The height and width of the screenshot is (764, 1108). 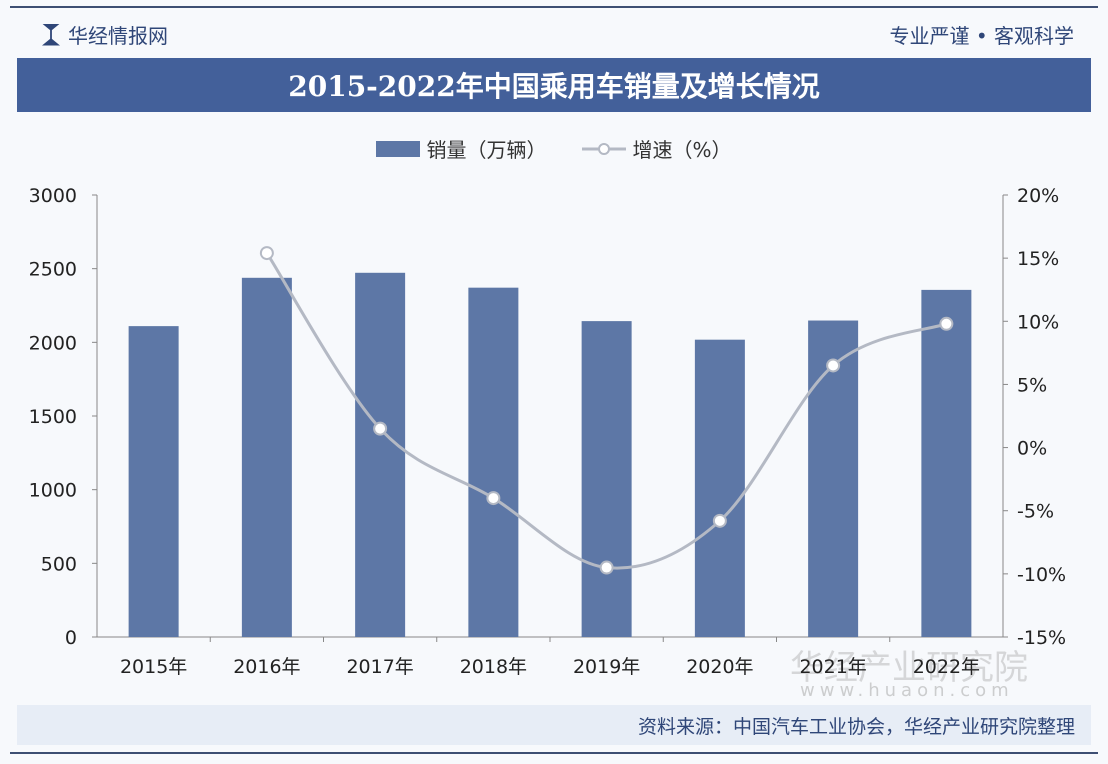 What do you see at coordinates (118, 36) in the screenshot?
I see `brand-name: 华经情报网` at bounding box center [118, 36].